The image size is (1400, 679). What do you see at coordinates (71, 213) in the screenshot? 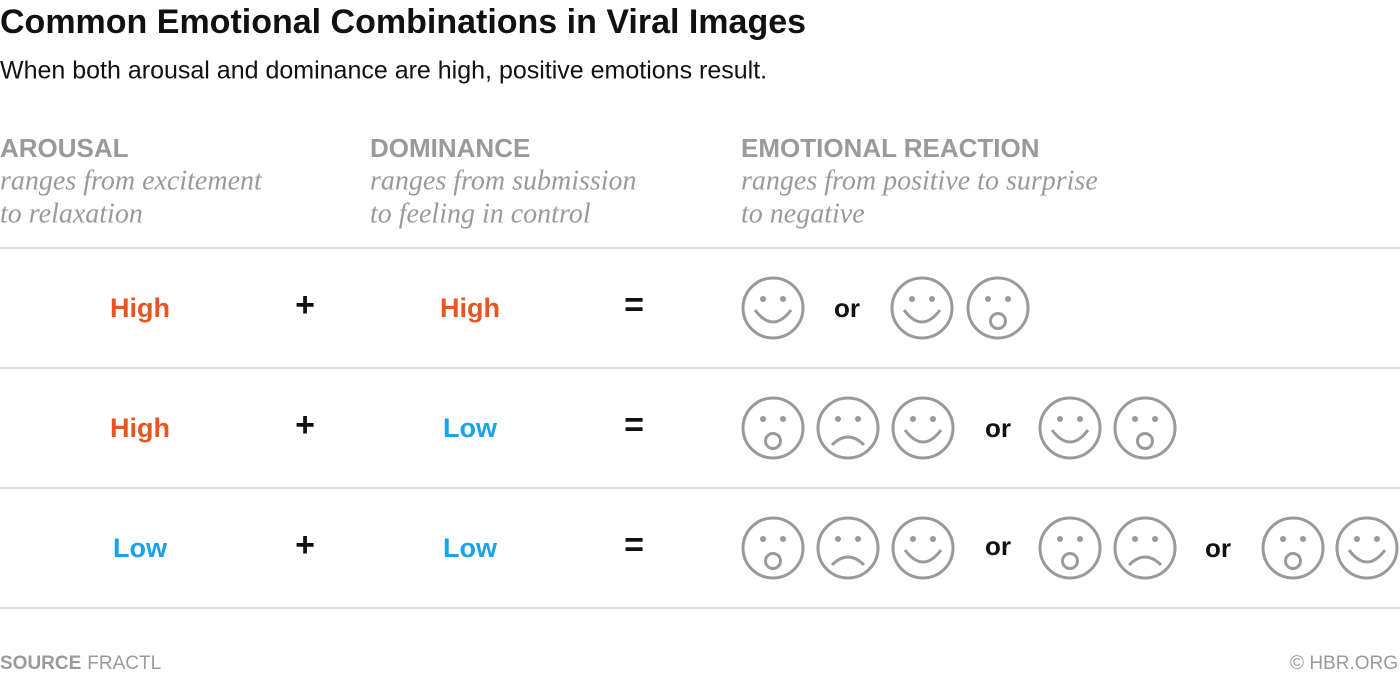
I see `column-description: to relaxation` at bounding box center [71, 213].